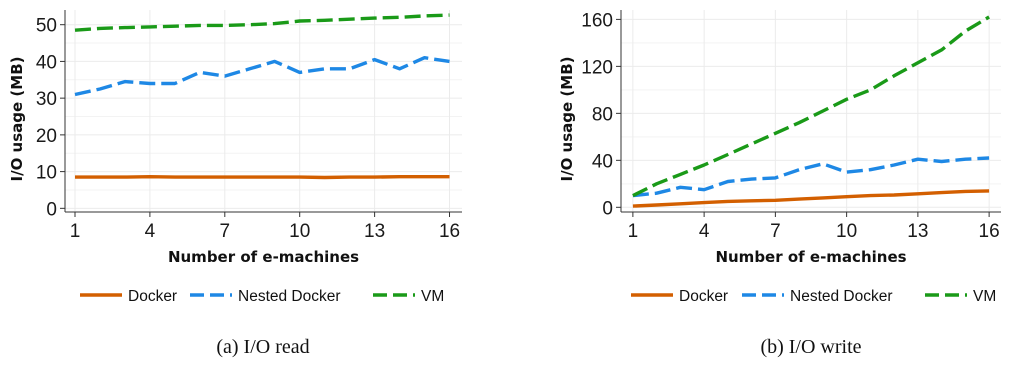 The image size is (1010, 372). Describe the element at coordinates (46, 99) in the screenshot. I see `y-tick-label: 30` at that location.